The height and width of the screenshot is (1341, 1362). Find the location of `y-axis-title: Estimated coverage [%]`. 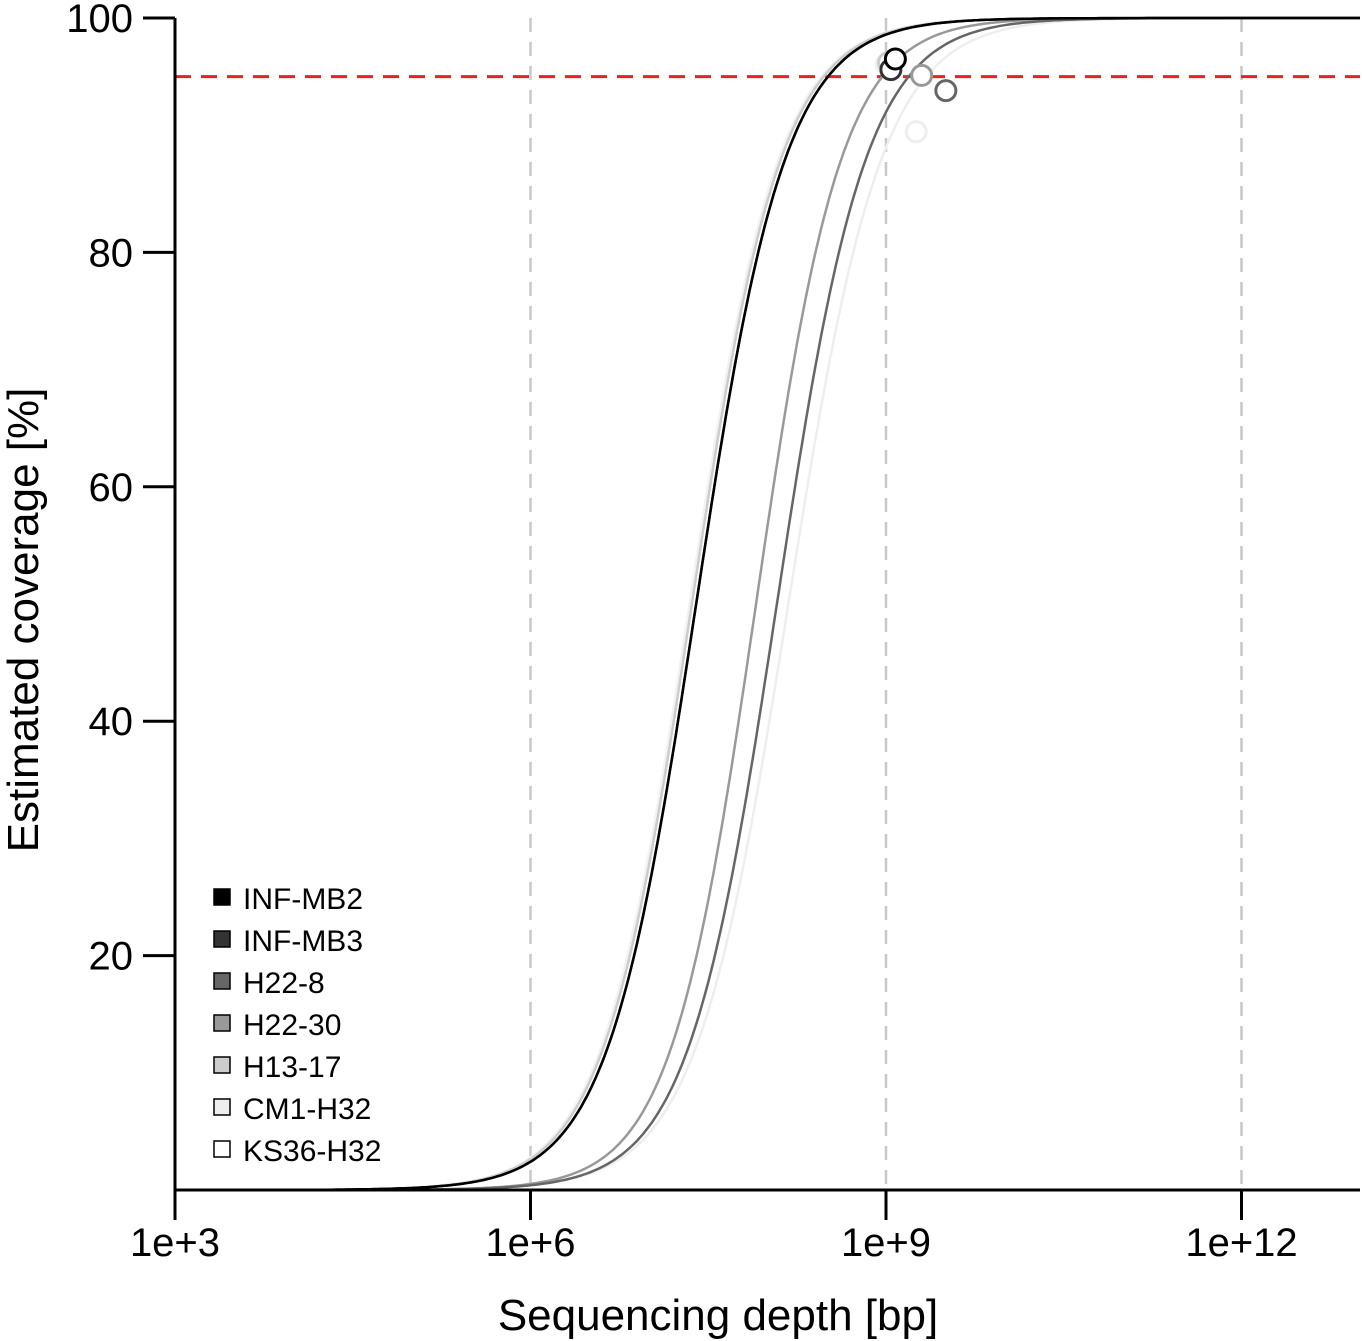

y-axis-title: Estimated coverage [%] is located at coordinates (24, 620).